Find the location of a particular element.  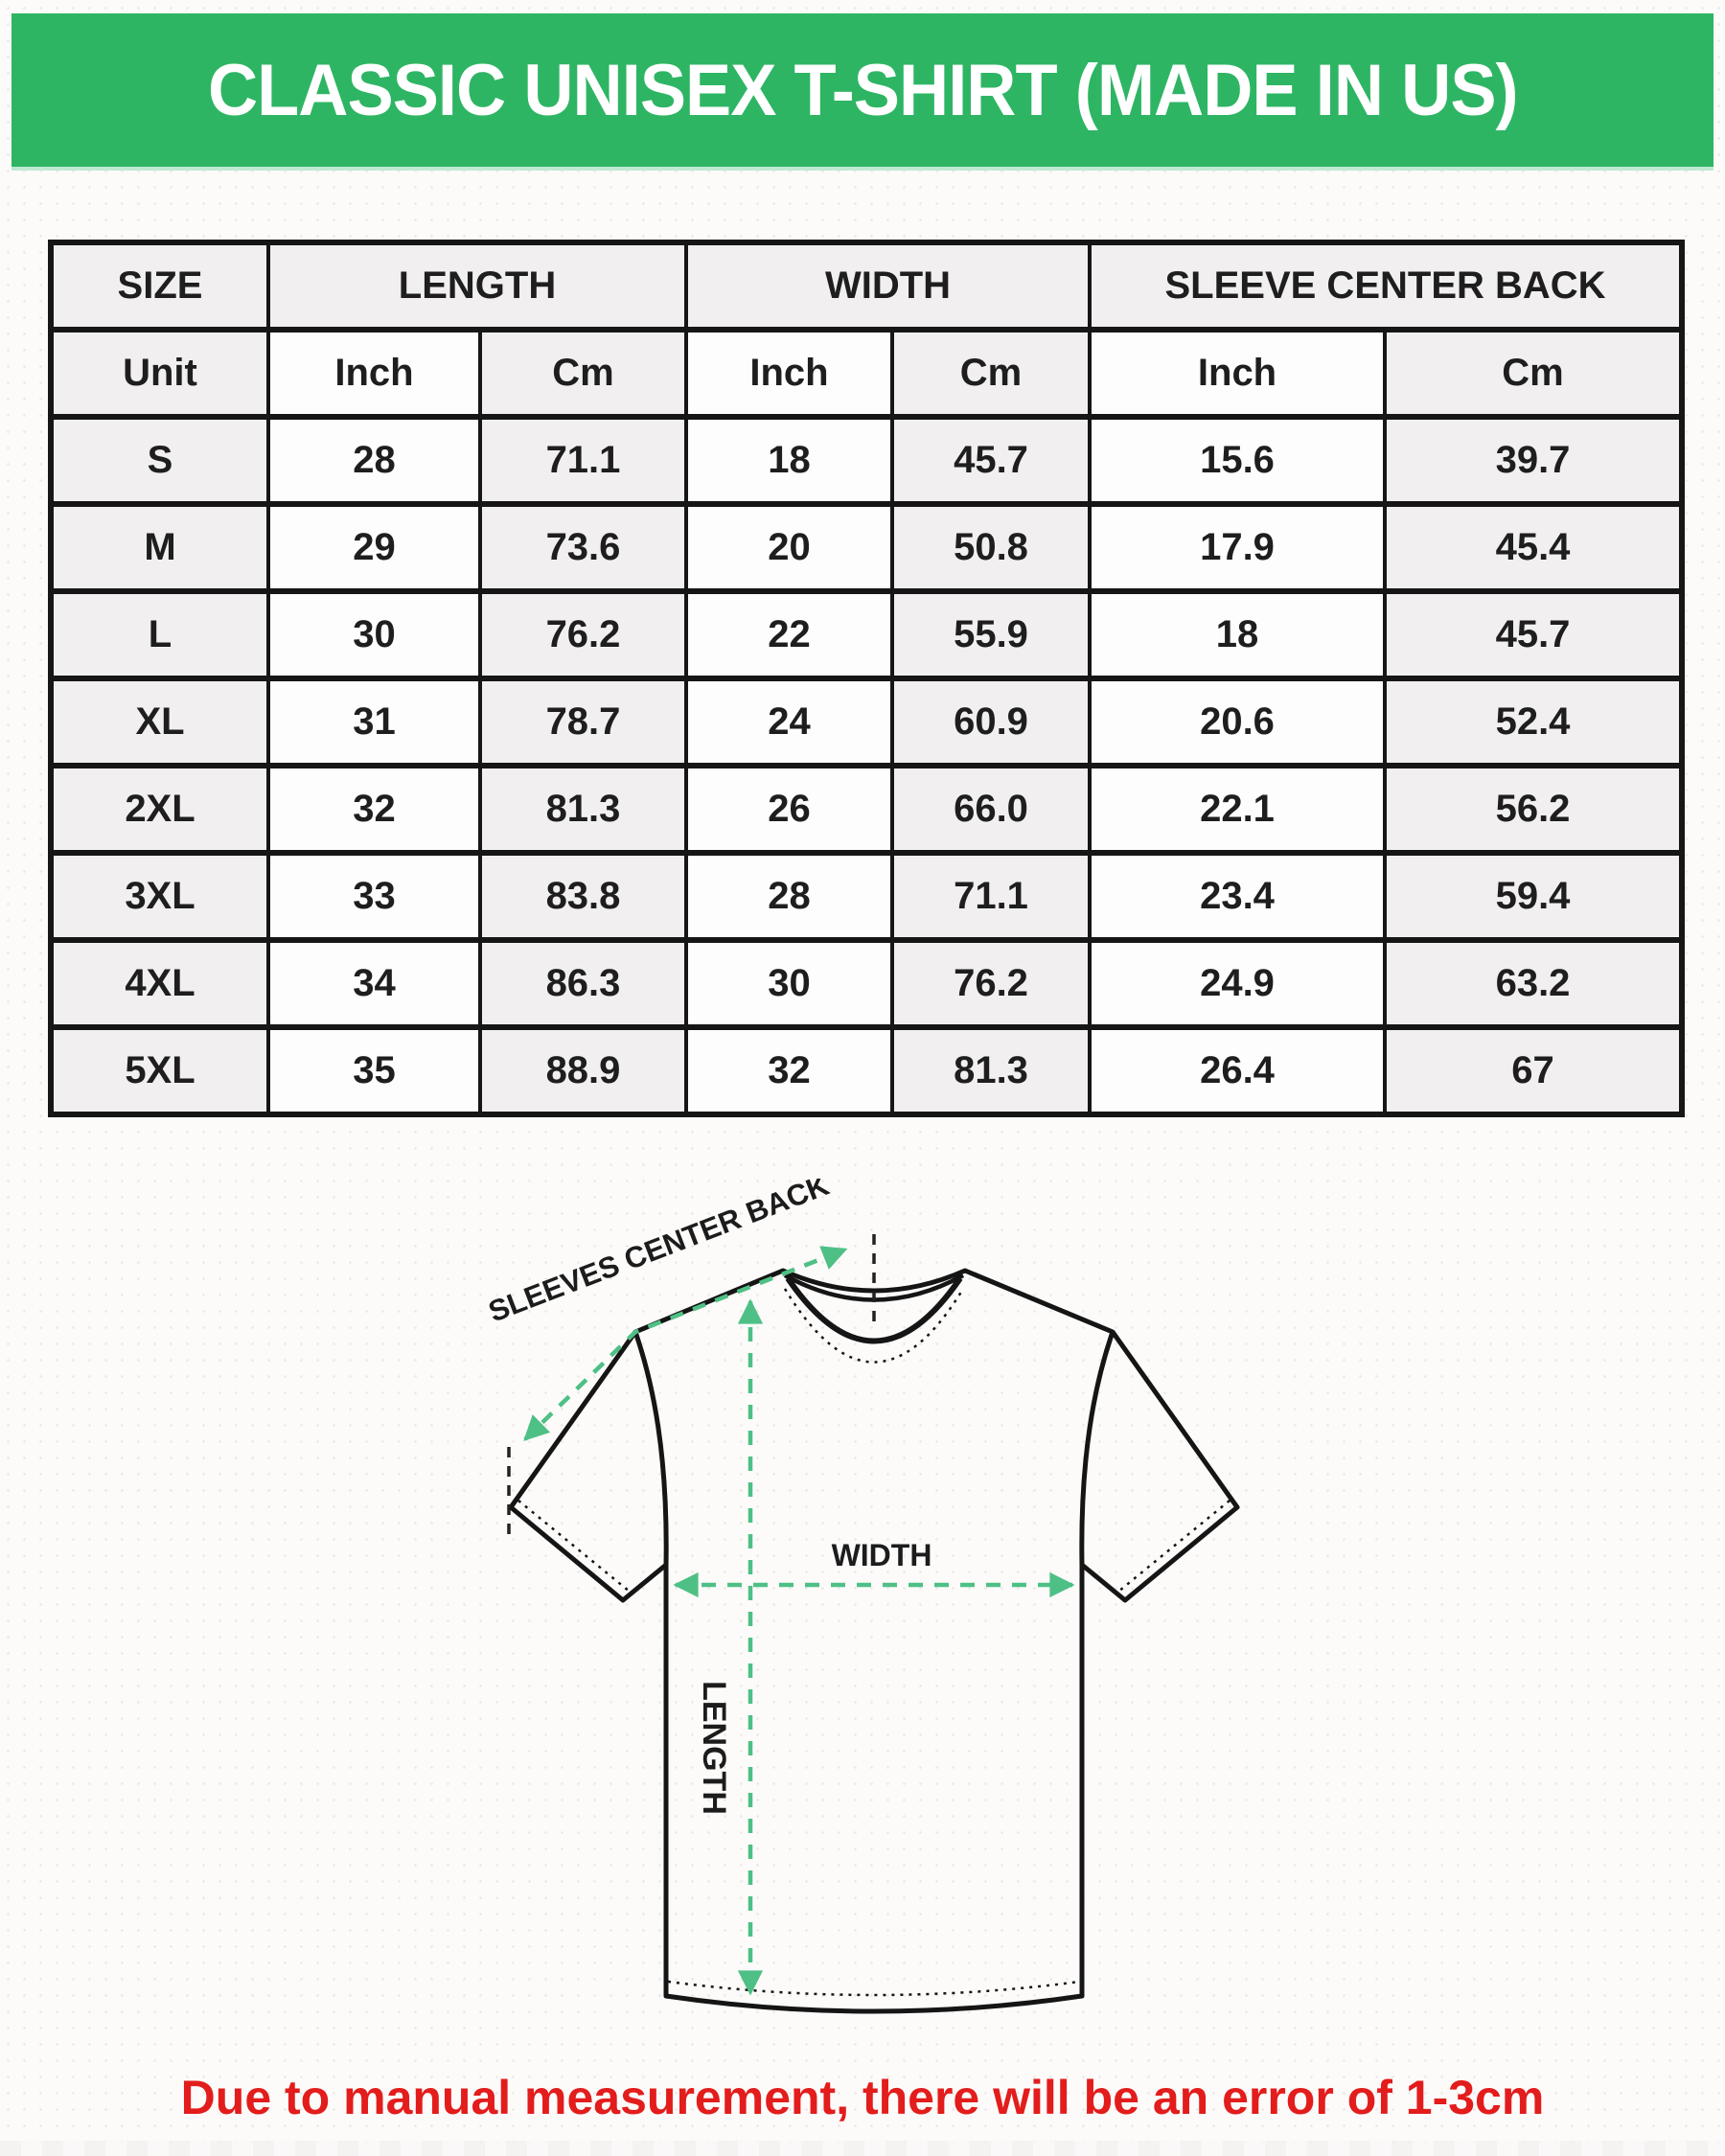

col-header-length: LENGTH is located at coordinates (477, 287).